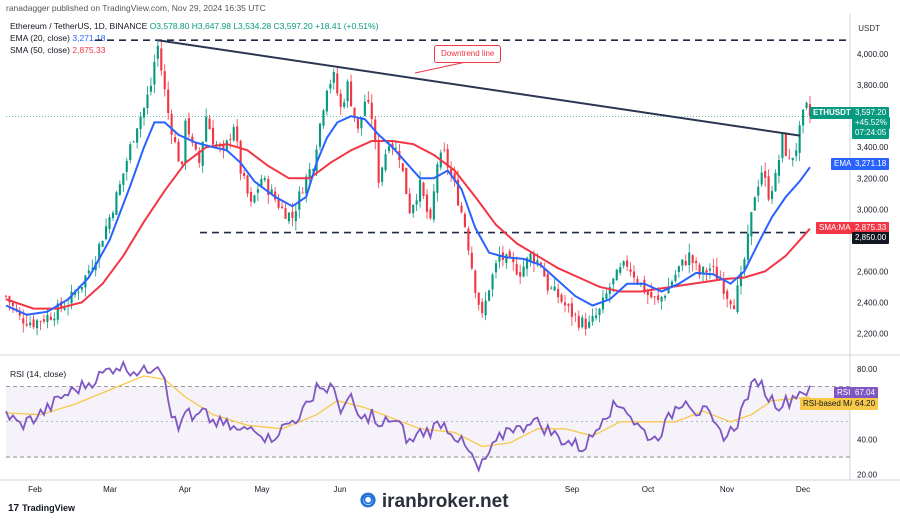 The height and width of the screenshot is (520, 900). Describe the element at coordinates (865, 404) in the screenshot. I see `rsi-ma-value-tag: 64.20` at that location.